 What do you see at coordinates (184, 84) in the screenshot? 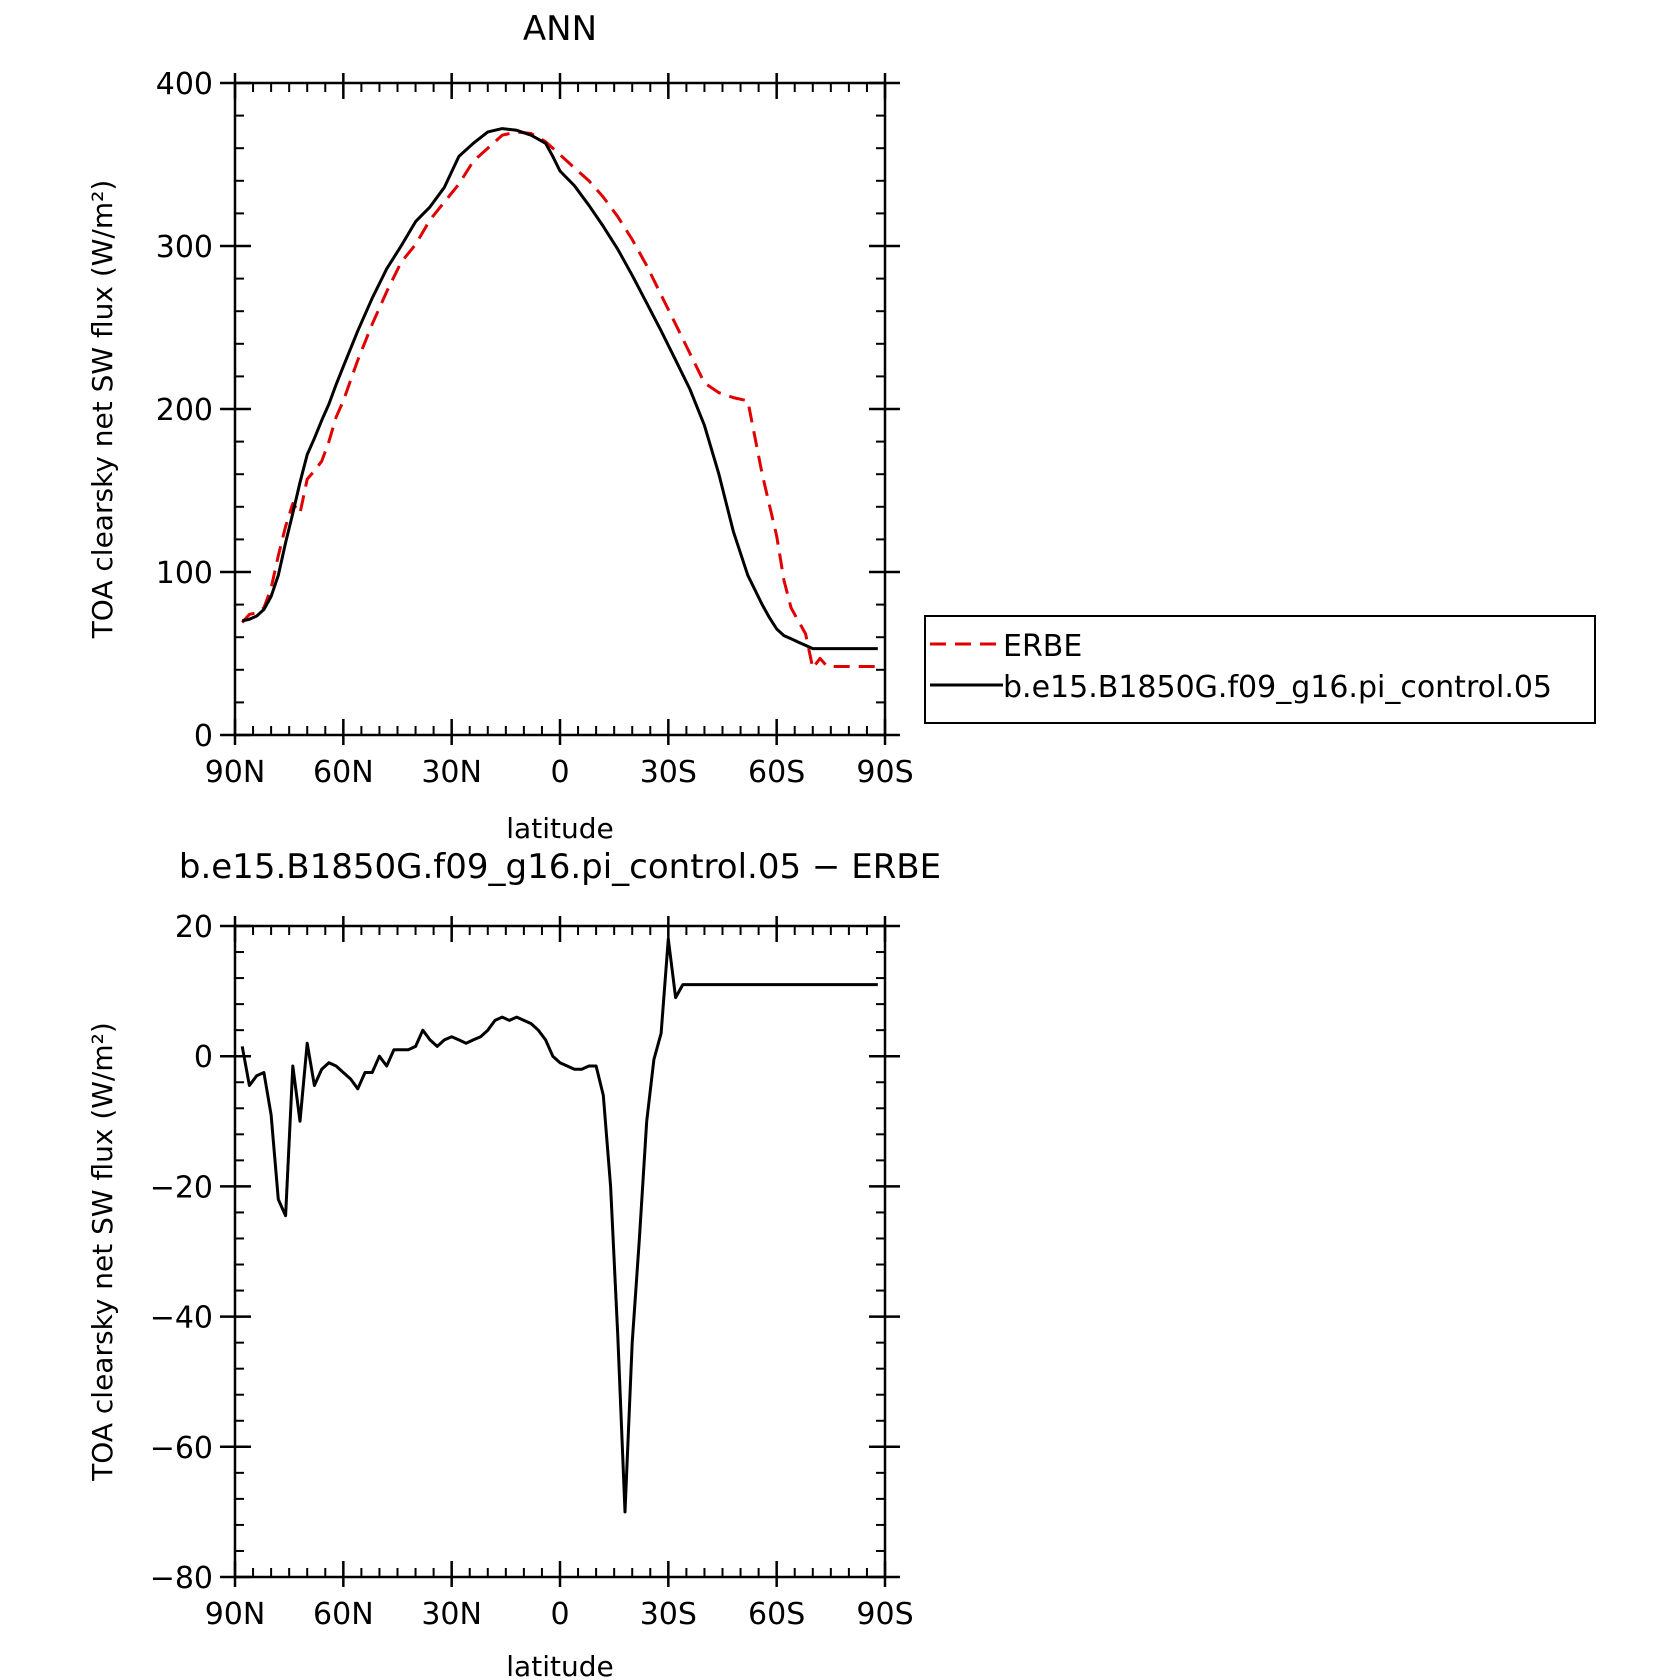
I see `y-tick-label: 400` at bounding box center [184, 84].